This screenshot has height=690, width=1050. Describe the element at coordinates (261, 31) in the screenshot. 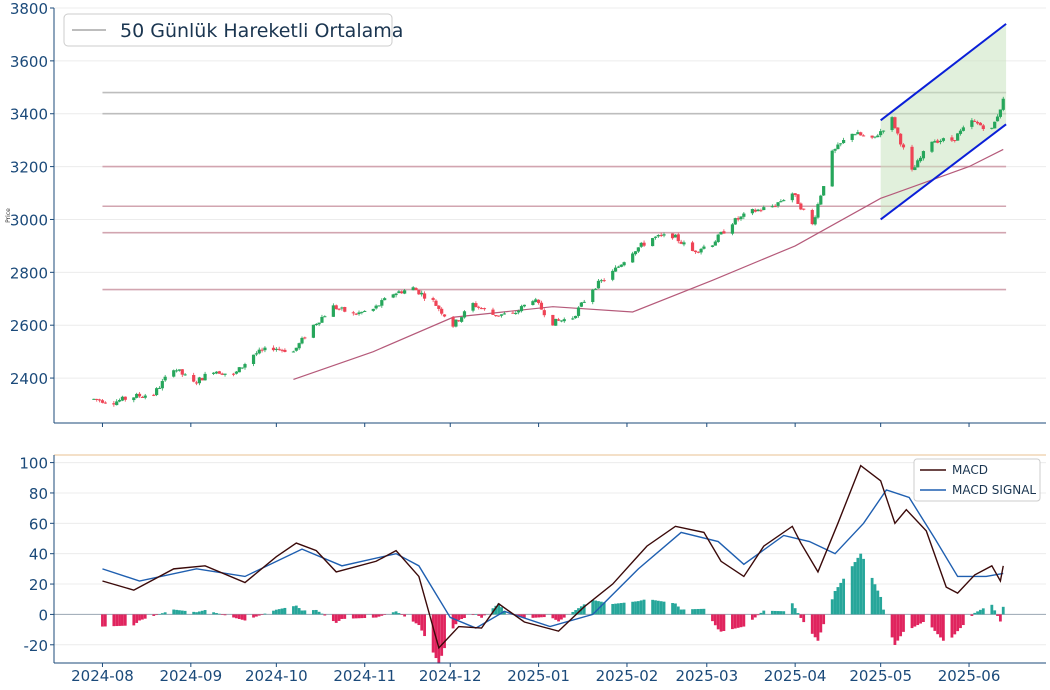

I see `price-legend-label: 50 Günlük Hareketli Ortalama` at that location.